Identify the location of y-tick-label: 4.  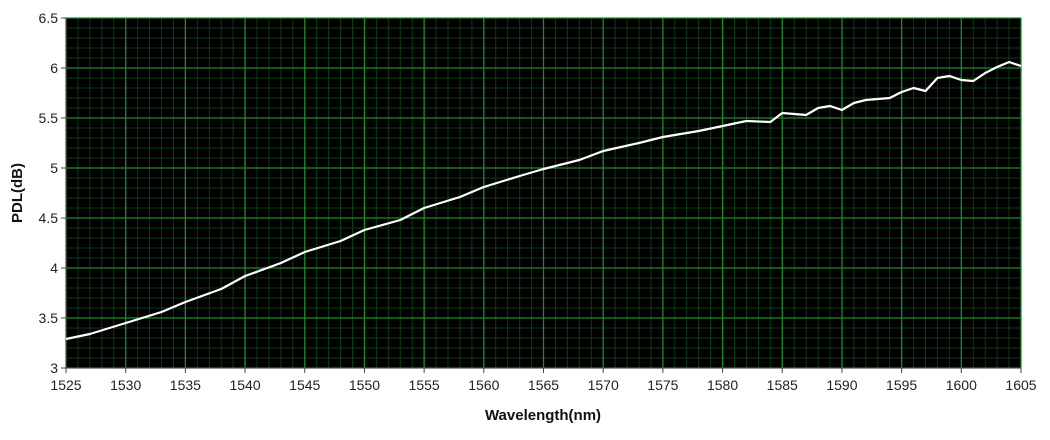
(54, 268).